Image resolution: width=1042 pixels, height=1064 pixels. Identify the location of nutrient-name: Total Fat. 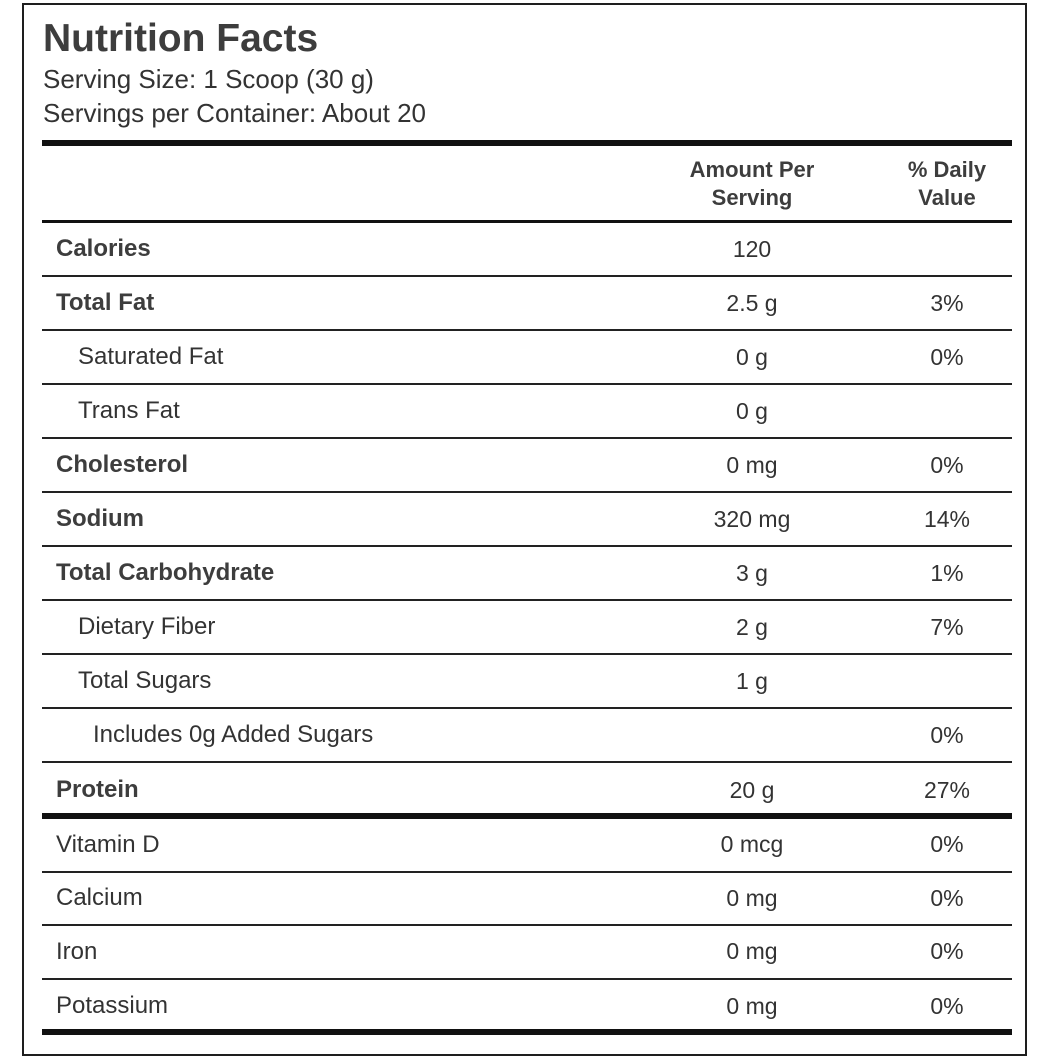
(105, 302).